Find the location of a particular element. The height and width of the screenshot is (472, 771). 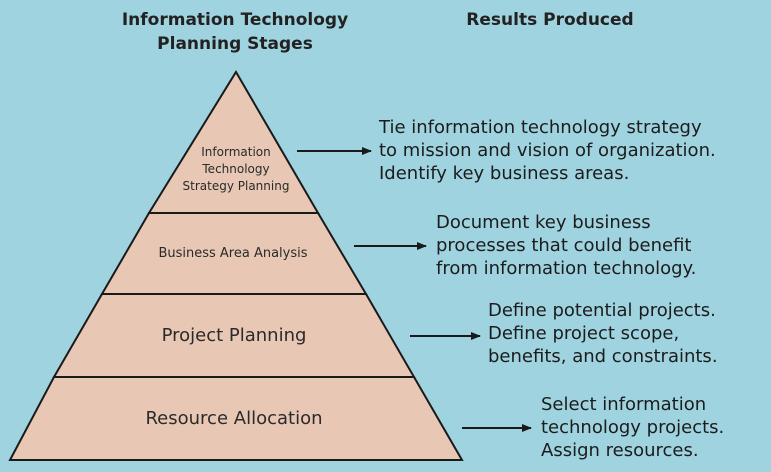

result-2-line-2: processes that could benefit is located at coordinates (564, 245).